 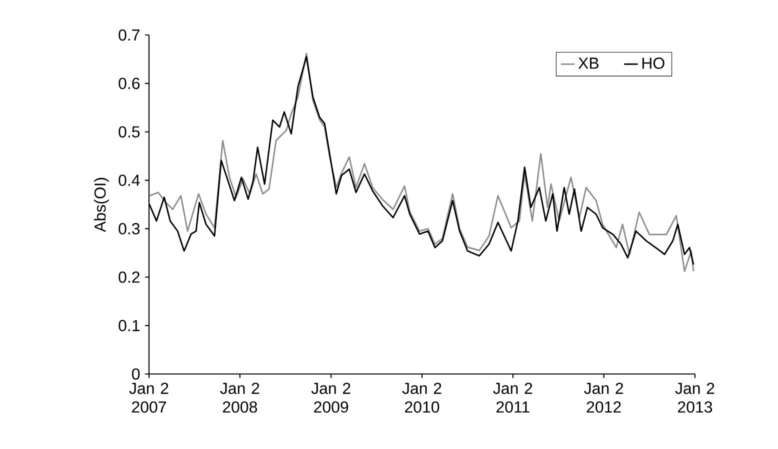 I want to click on y-tick-label: 0.6, so click(x=129, y=84).